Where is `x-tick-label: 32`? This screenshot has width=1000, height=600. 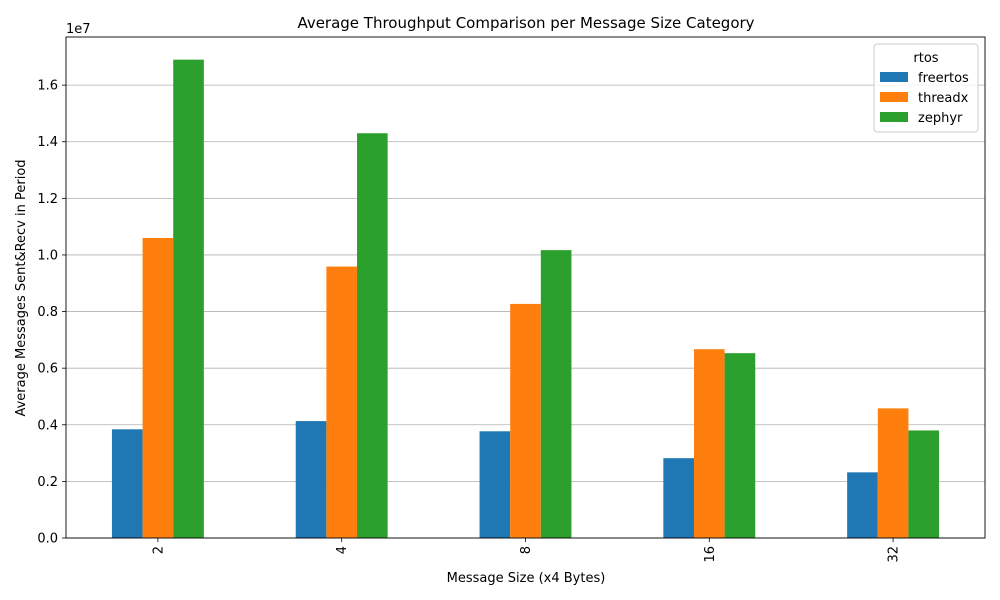
x-tick-label: 32 is located at coordinates (894, 554).